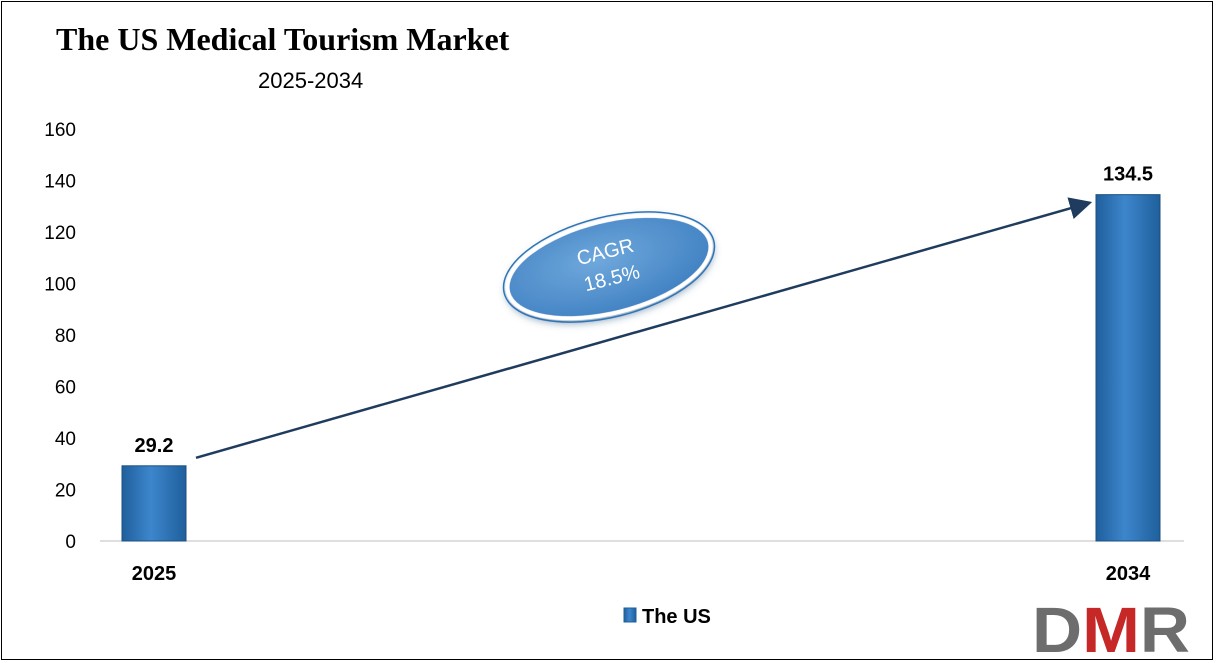 This screenshot has height=663, width=1216. What do you see at coordinates (630, 615) in the screenshot?
I see `legend-swatch` at bounding box center [630, 615].